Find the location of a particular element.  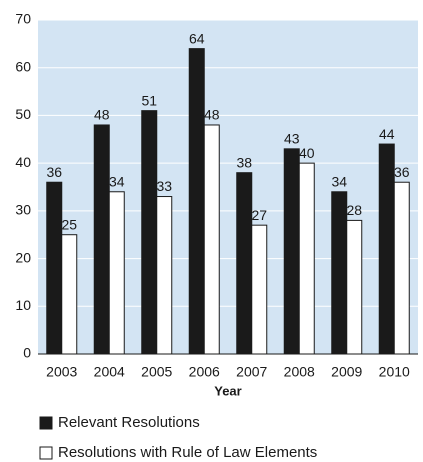

x-tick-label: 2006 is located at coordinates (204, 372).